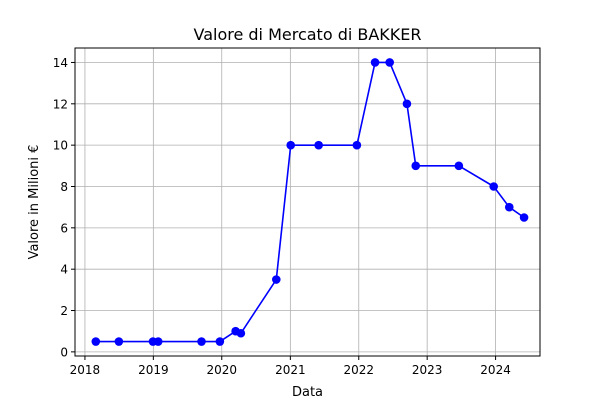 This screenshot has width=600, height=404. I want to click on y-axis-label: Valore in Milioni €, so click(34, 202).